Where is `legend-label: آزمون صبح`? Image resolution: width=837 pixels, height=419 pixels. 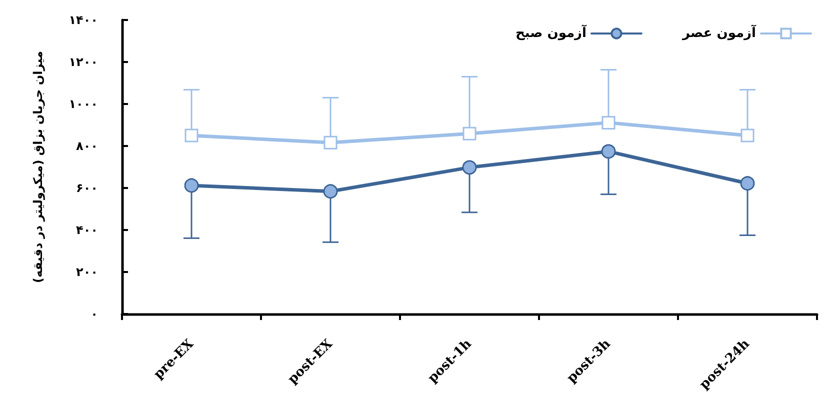
legend-label: آزمون صبح is located at coordinates (551, 32).